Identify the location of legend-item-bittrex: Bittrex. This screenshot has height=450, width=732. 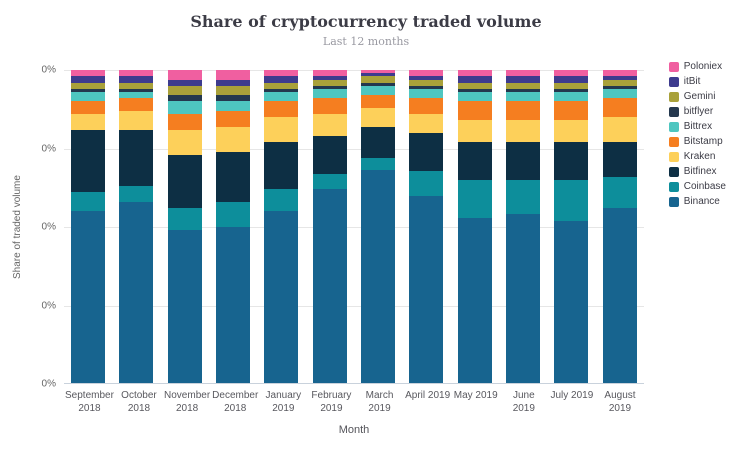
(697, 126).